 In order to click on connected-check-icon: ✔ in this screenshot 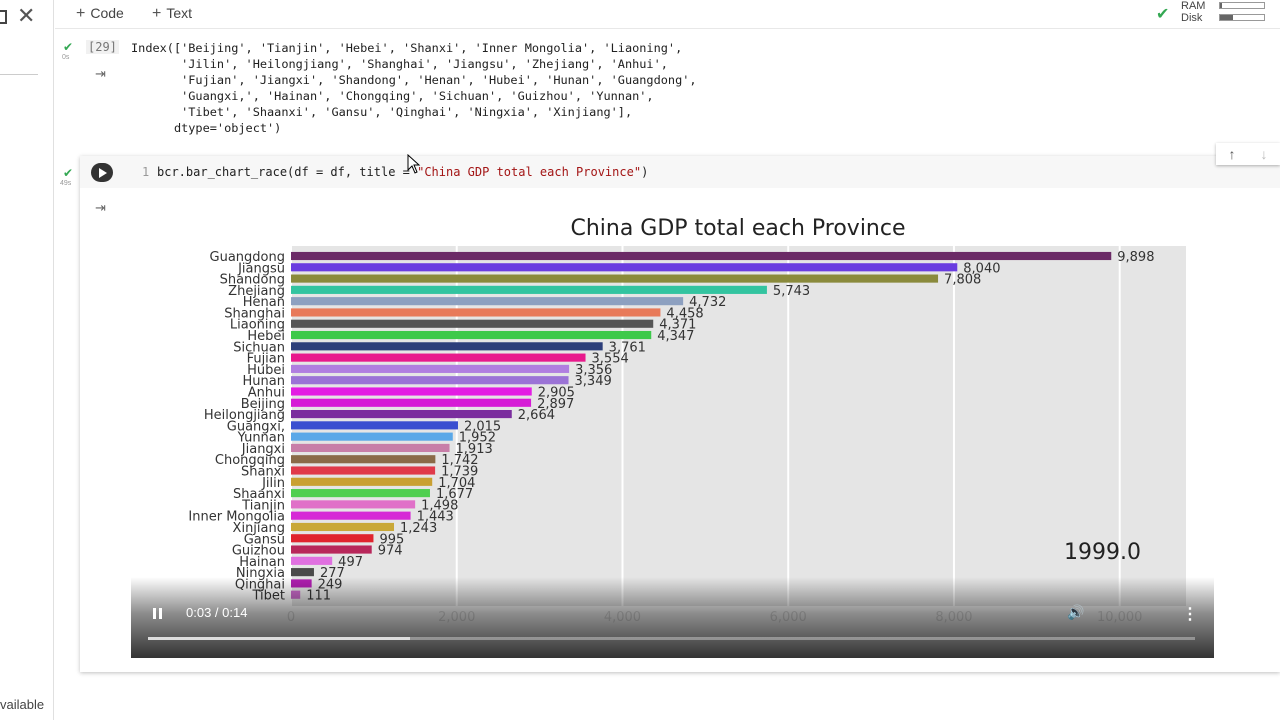, I will do `click(1163, 14)`.